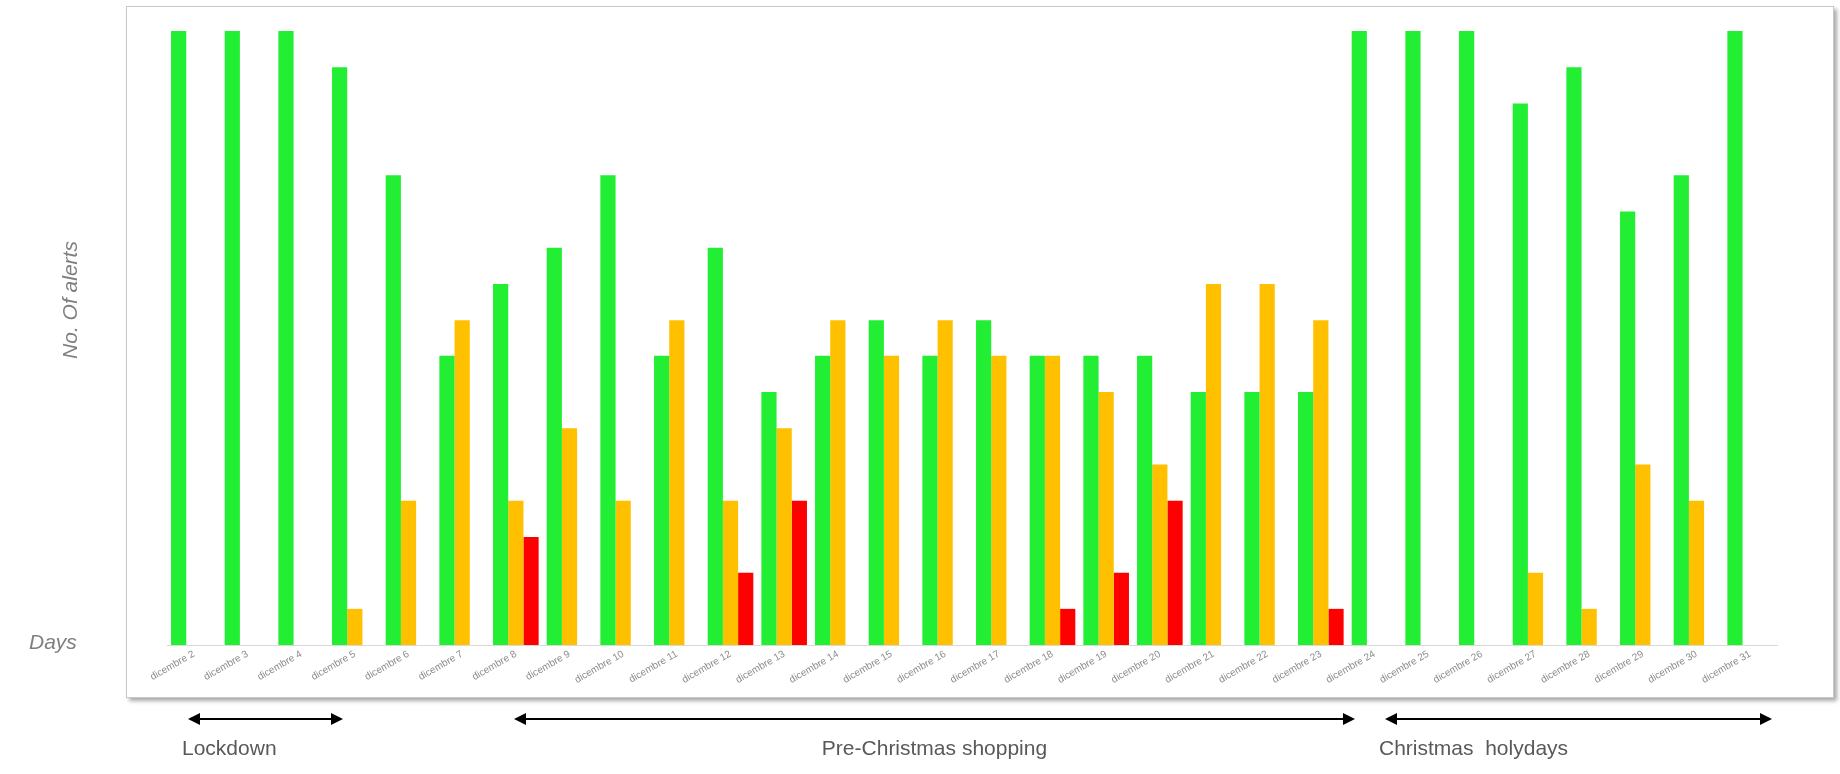  Describe the element at coordinates (70, 300) in the screenshot. I see `y-axis-title: No. Of alerts` at that location.